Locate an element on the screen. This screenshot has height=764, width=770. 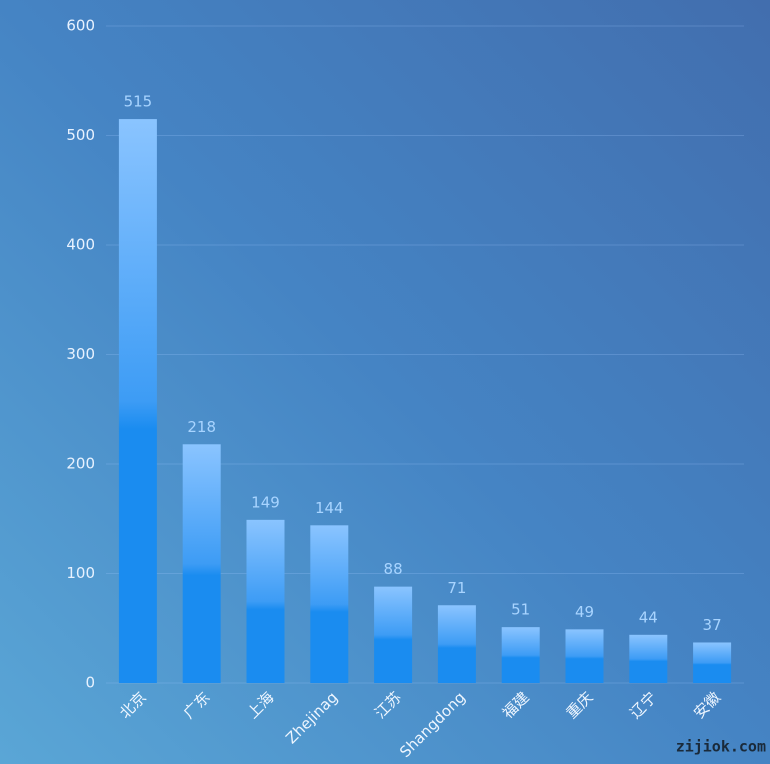
value-label: 218 is located at coordinates (201, 427).